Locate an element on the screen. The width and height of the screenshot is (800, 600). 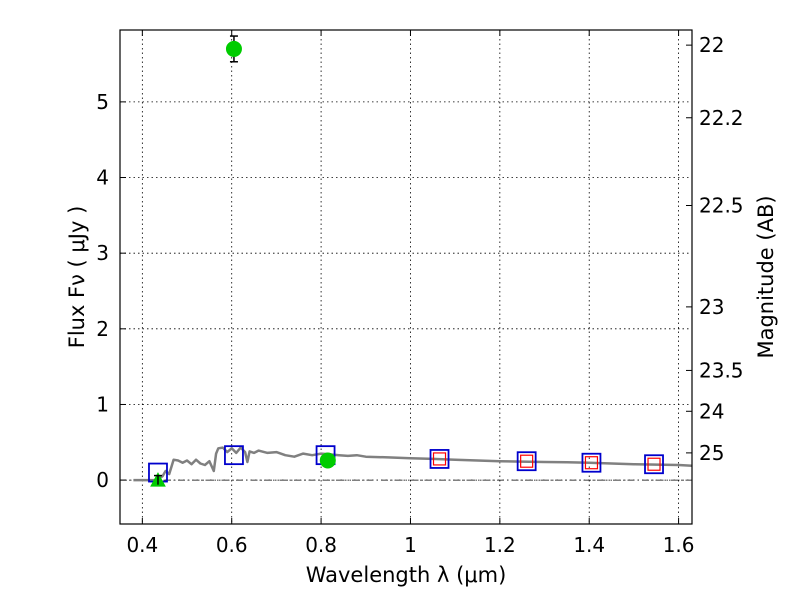
x-tick-labels: 0.4 0.6 0.8 1 1.2 1.4 1.6 is located at coordinates (410, 545).